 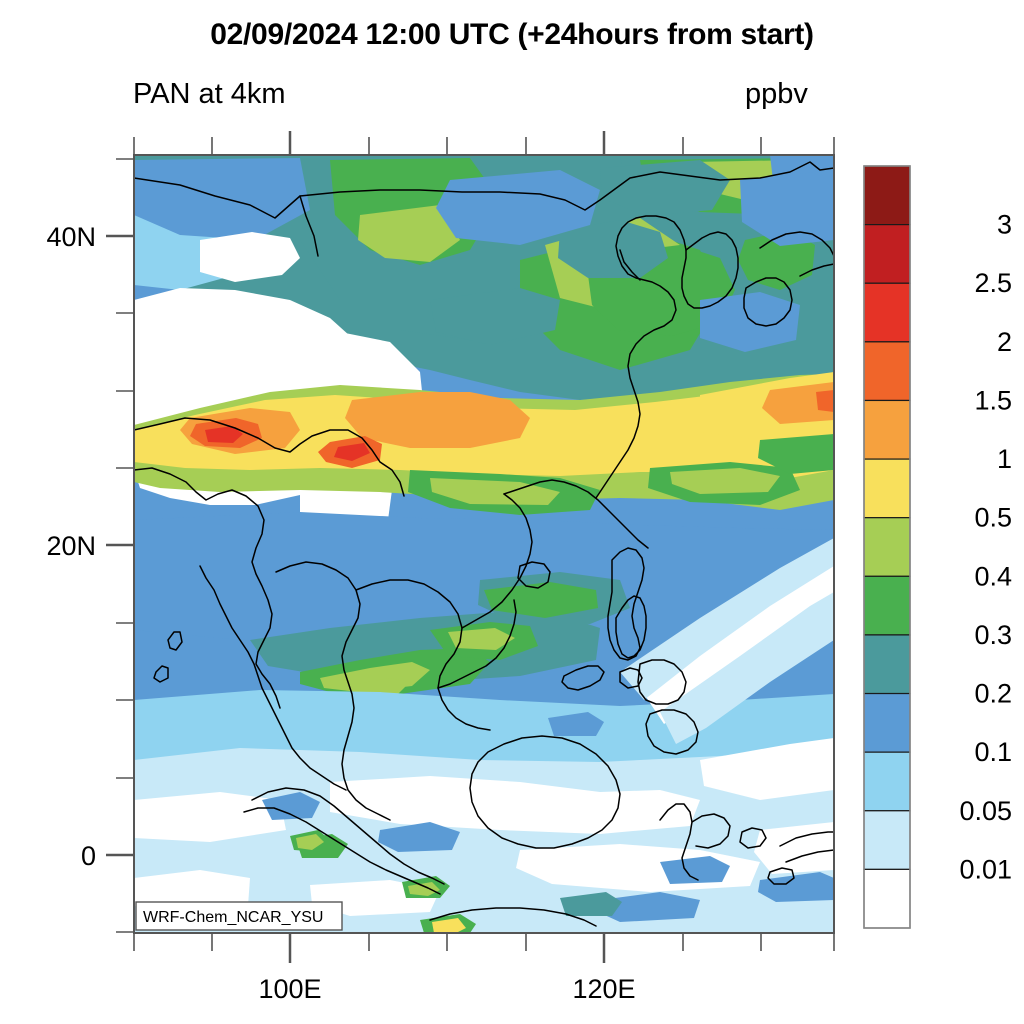 I want to click on variable-label: PAN at 4km, so click(x=209, y=94).